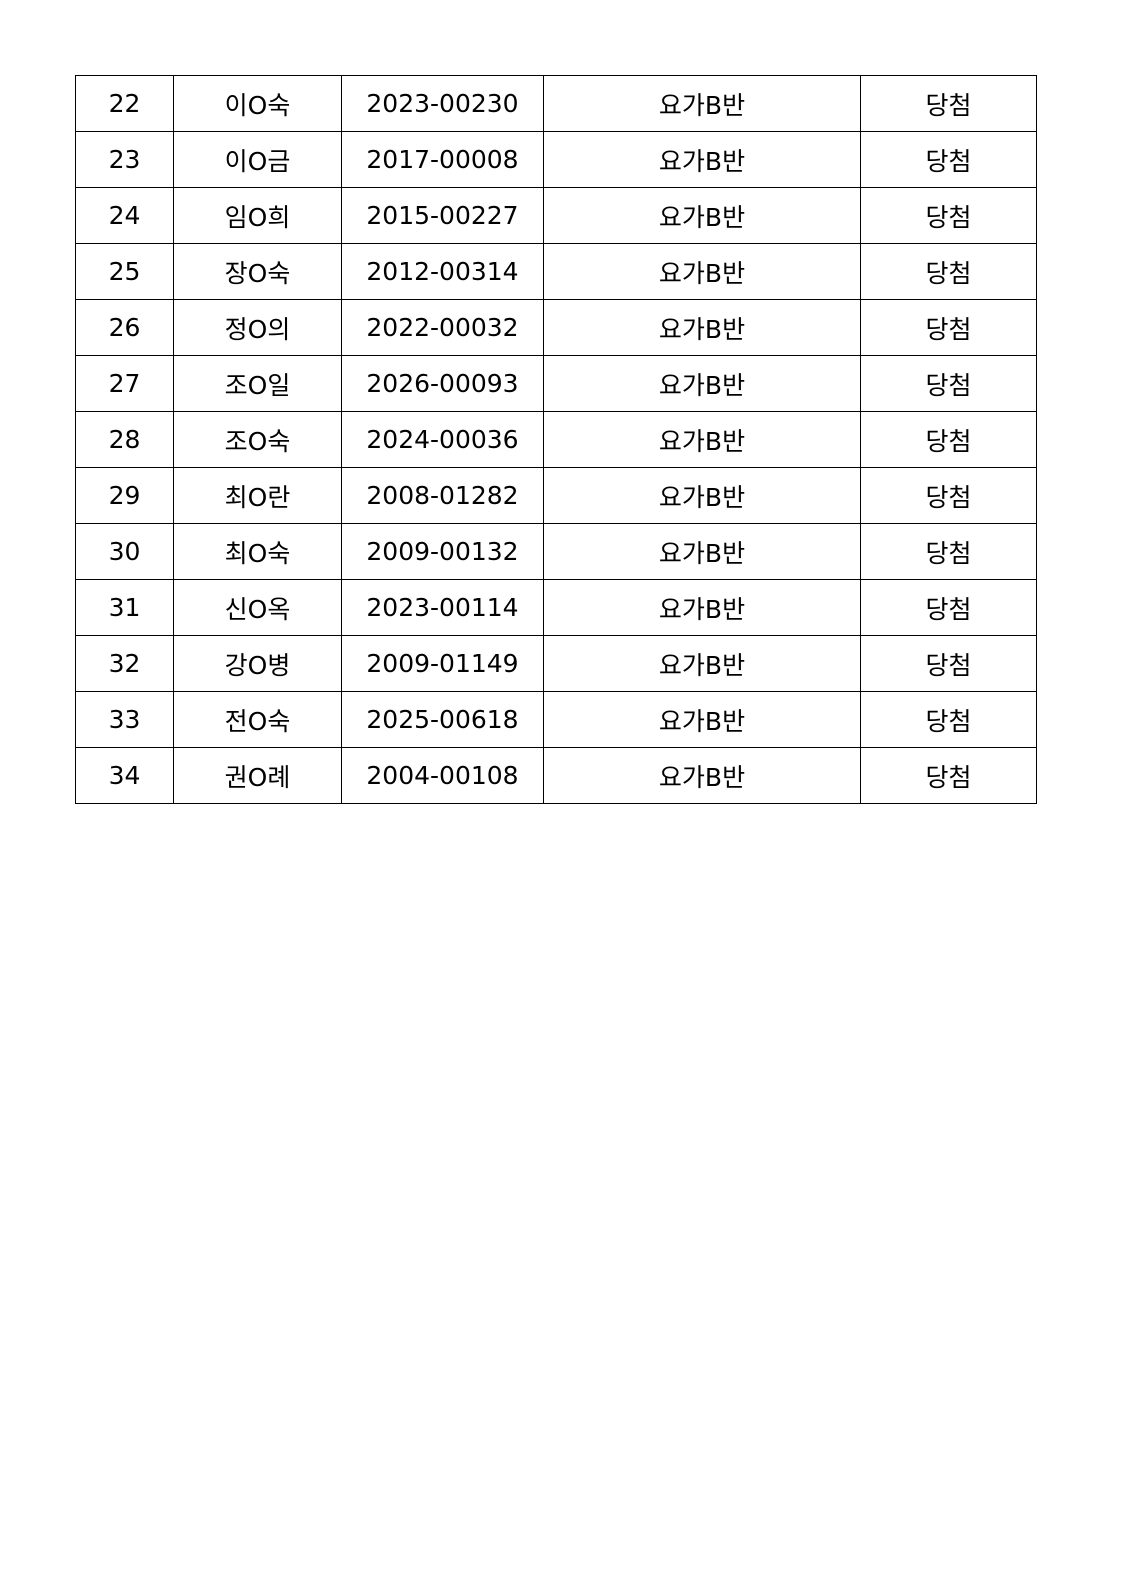 Image resolution: width=1123 pixels, height=1587 pixels. I want to click on table-row: 24 임O희 2015-00227 요가B반 당첨, so click(556, 215).